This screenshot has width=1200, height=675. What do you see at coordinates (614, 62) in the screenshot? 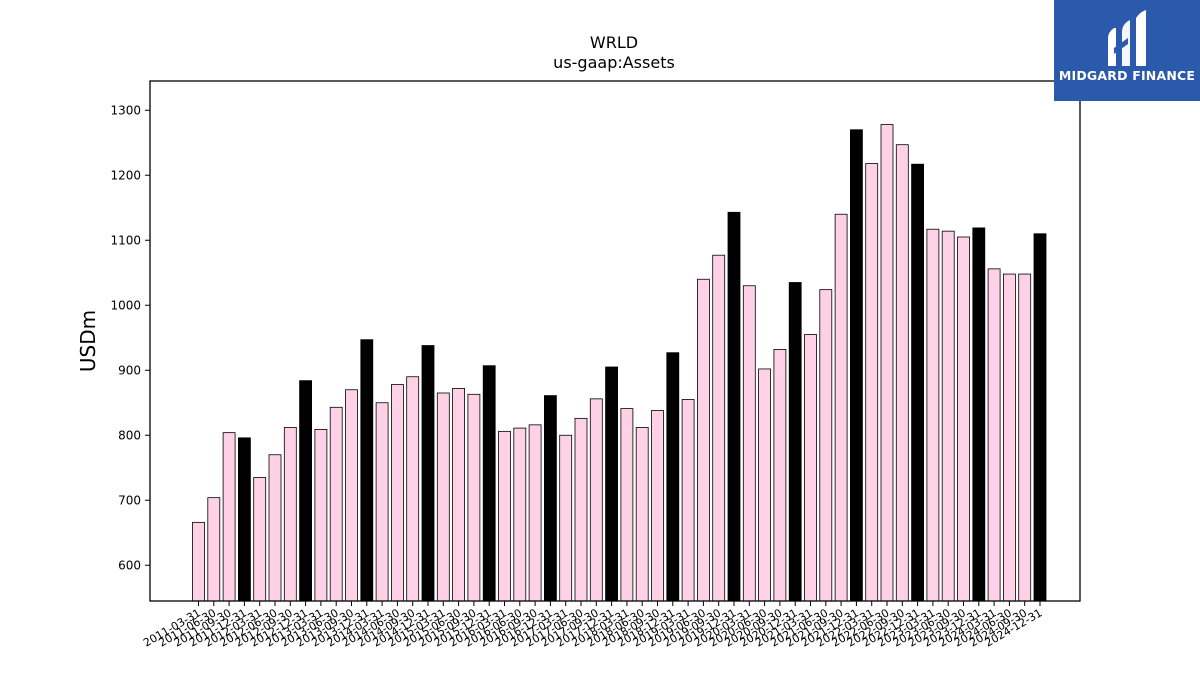
I see `chart-subtitle: us-gaap:Assets` at bounding box center [614, 62].